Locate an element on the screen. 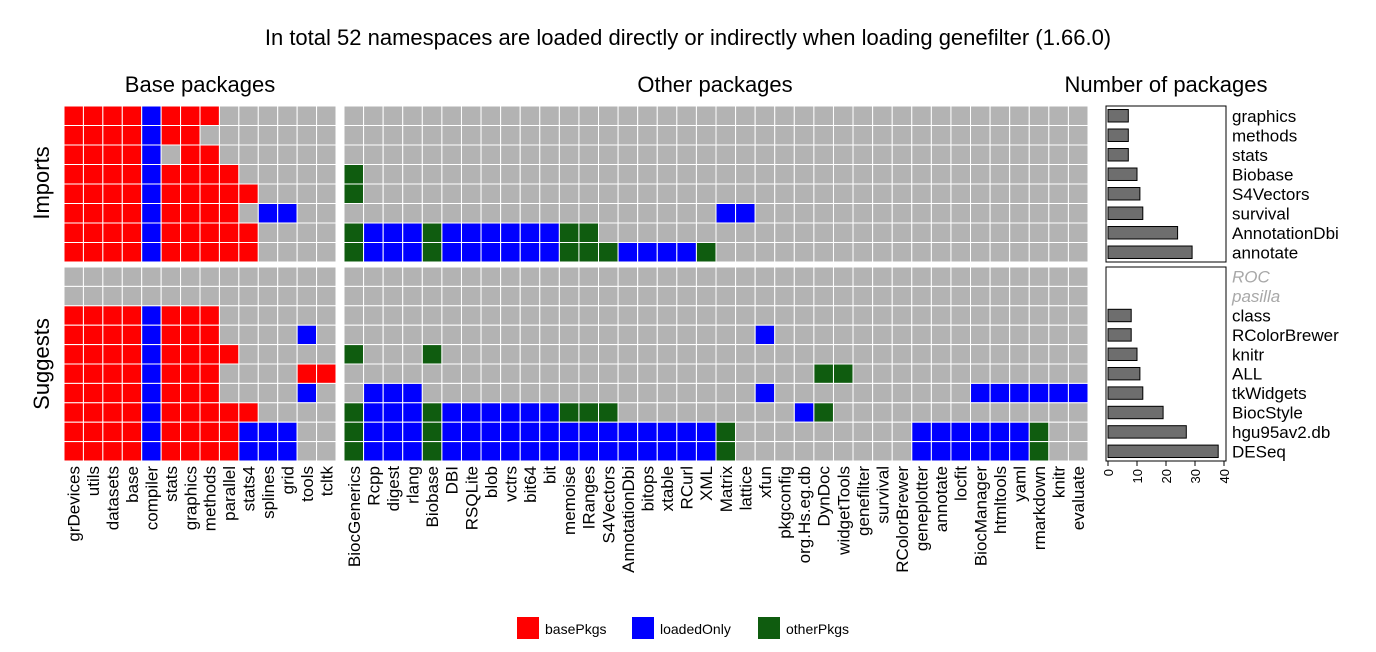  bar-row-label: Biobase is located at coordinates (1262, 174).